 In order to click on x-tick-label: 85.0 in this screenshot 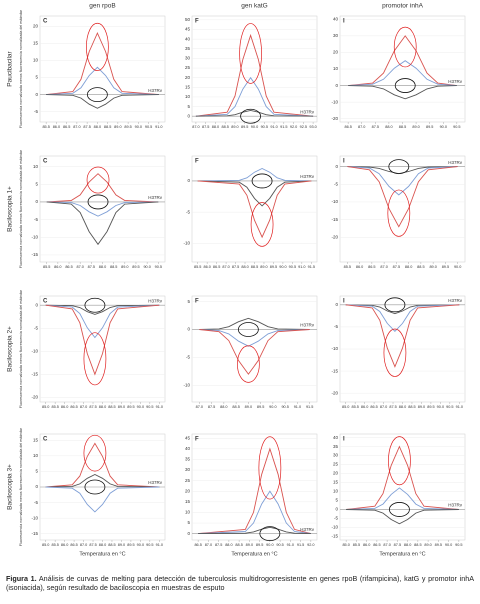, I will do `click(45, 407)`.